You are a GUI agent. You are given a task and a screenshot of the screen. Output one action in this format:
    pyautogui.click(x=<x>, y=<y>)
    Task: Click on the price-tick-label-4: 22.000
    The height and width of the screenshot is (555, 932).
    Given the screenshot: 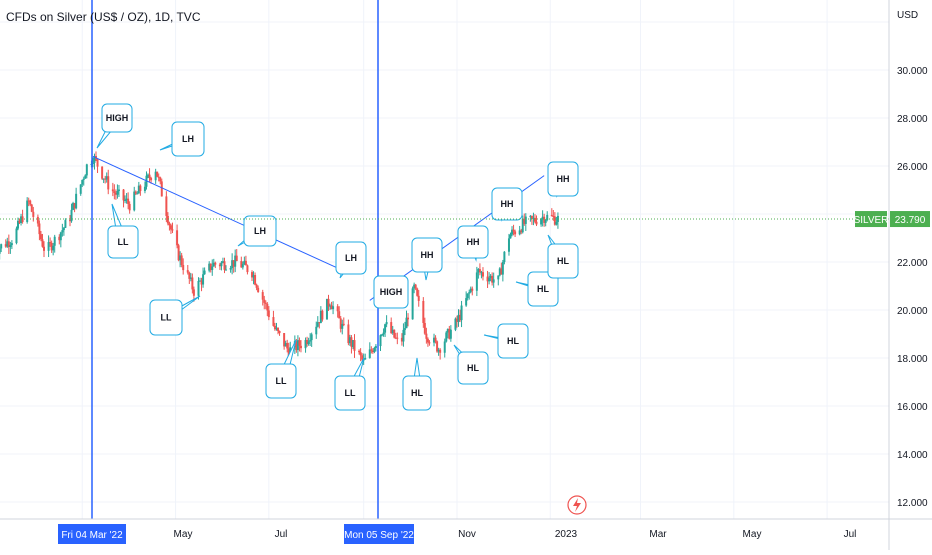 What is the action you would take?
    pyautogui.click(x=912, y=263)
    